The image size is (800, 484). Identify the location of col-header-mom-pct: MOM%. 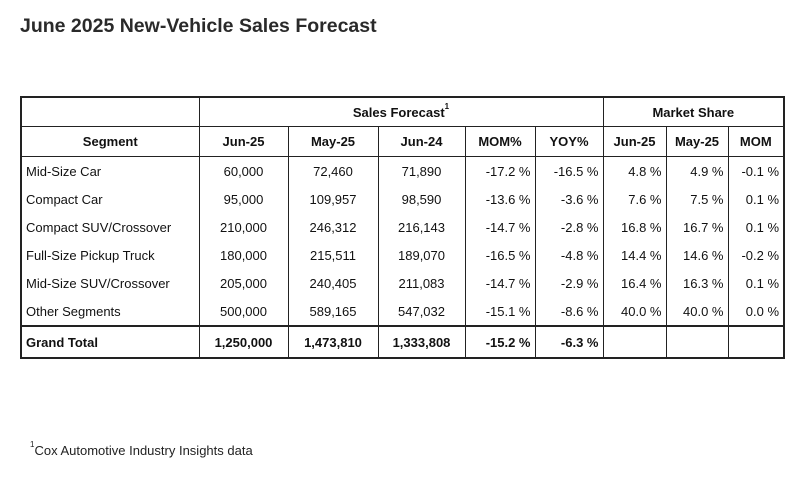
(500, 141).